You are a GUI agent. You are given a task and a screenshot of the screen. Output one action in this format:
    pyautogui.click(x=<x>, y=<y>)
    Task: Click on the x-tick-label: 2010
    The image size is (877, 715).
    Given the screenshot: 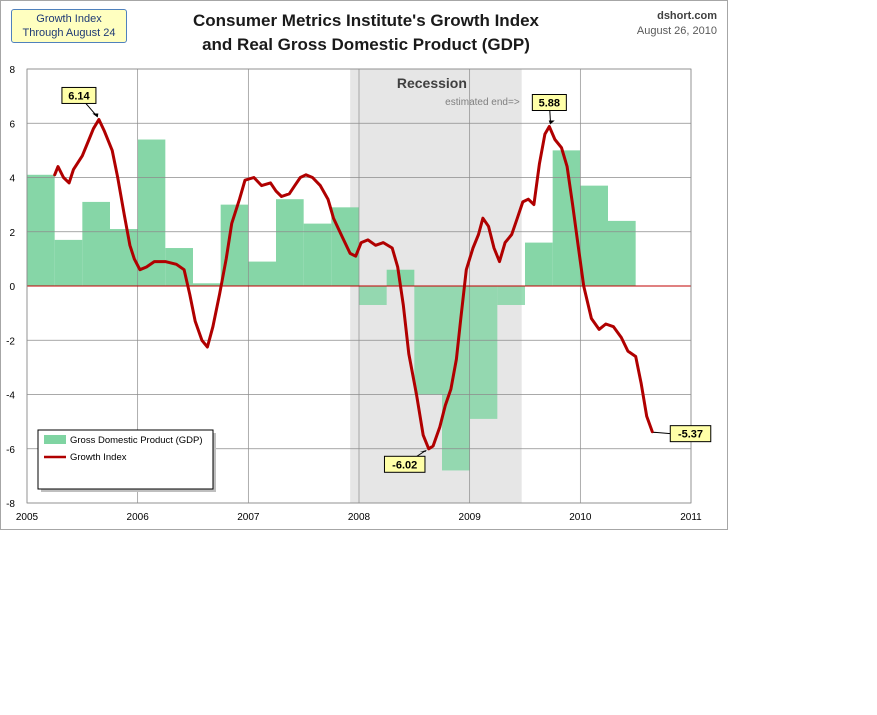 What is the action you would take?
    pyautogui.click(x=580, y=517)
    